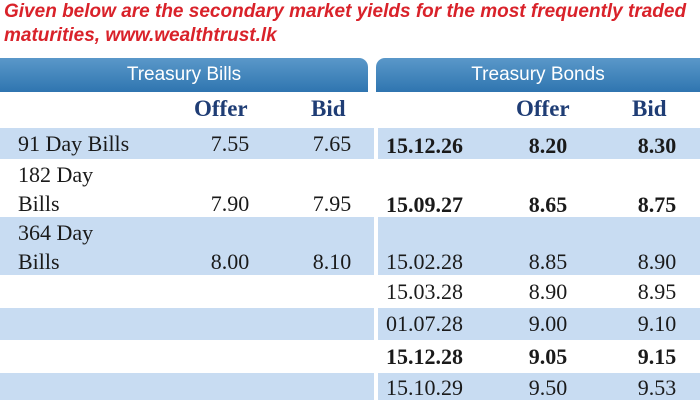  Describe the element at coordinates (55, 247) in the screenshot. I see `bill-name: 364 Day Bills` at that location.